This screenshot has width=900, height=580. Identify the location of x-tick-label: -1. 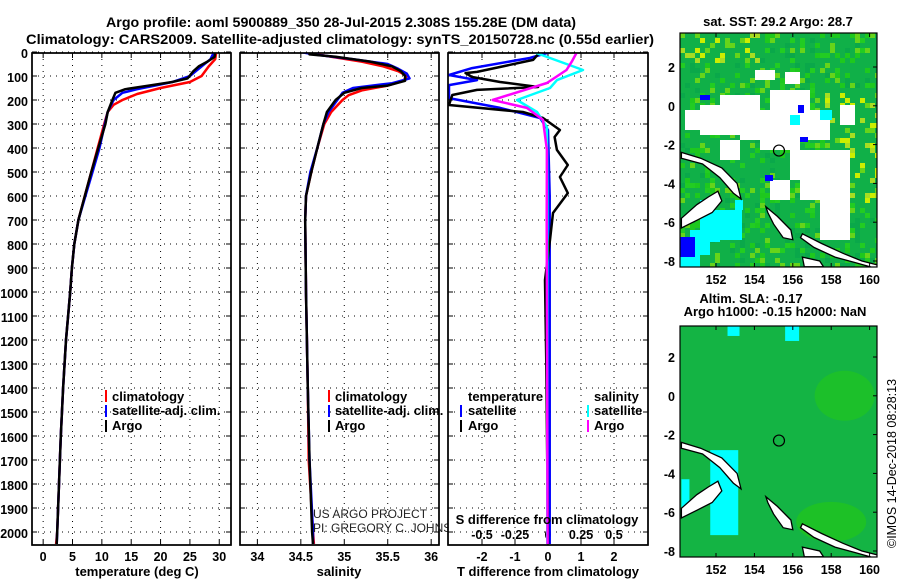
(514, 557).